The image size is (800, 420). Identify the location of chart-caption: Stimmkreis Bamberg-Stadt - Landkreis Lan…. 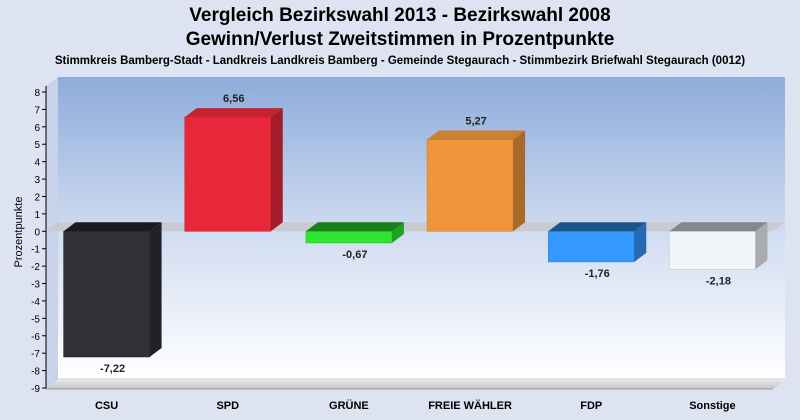
(400, 61).